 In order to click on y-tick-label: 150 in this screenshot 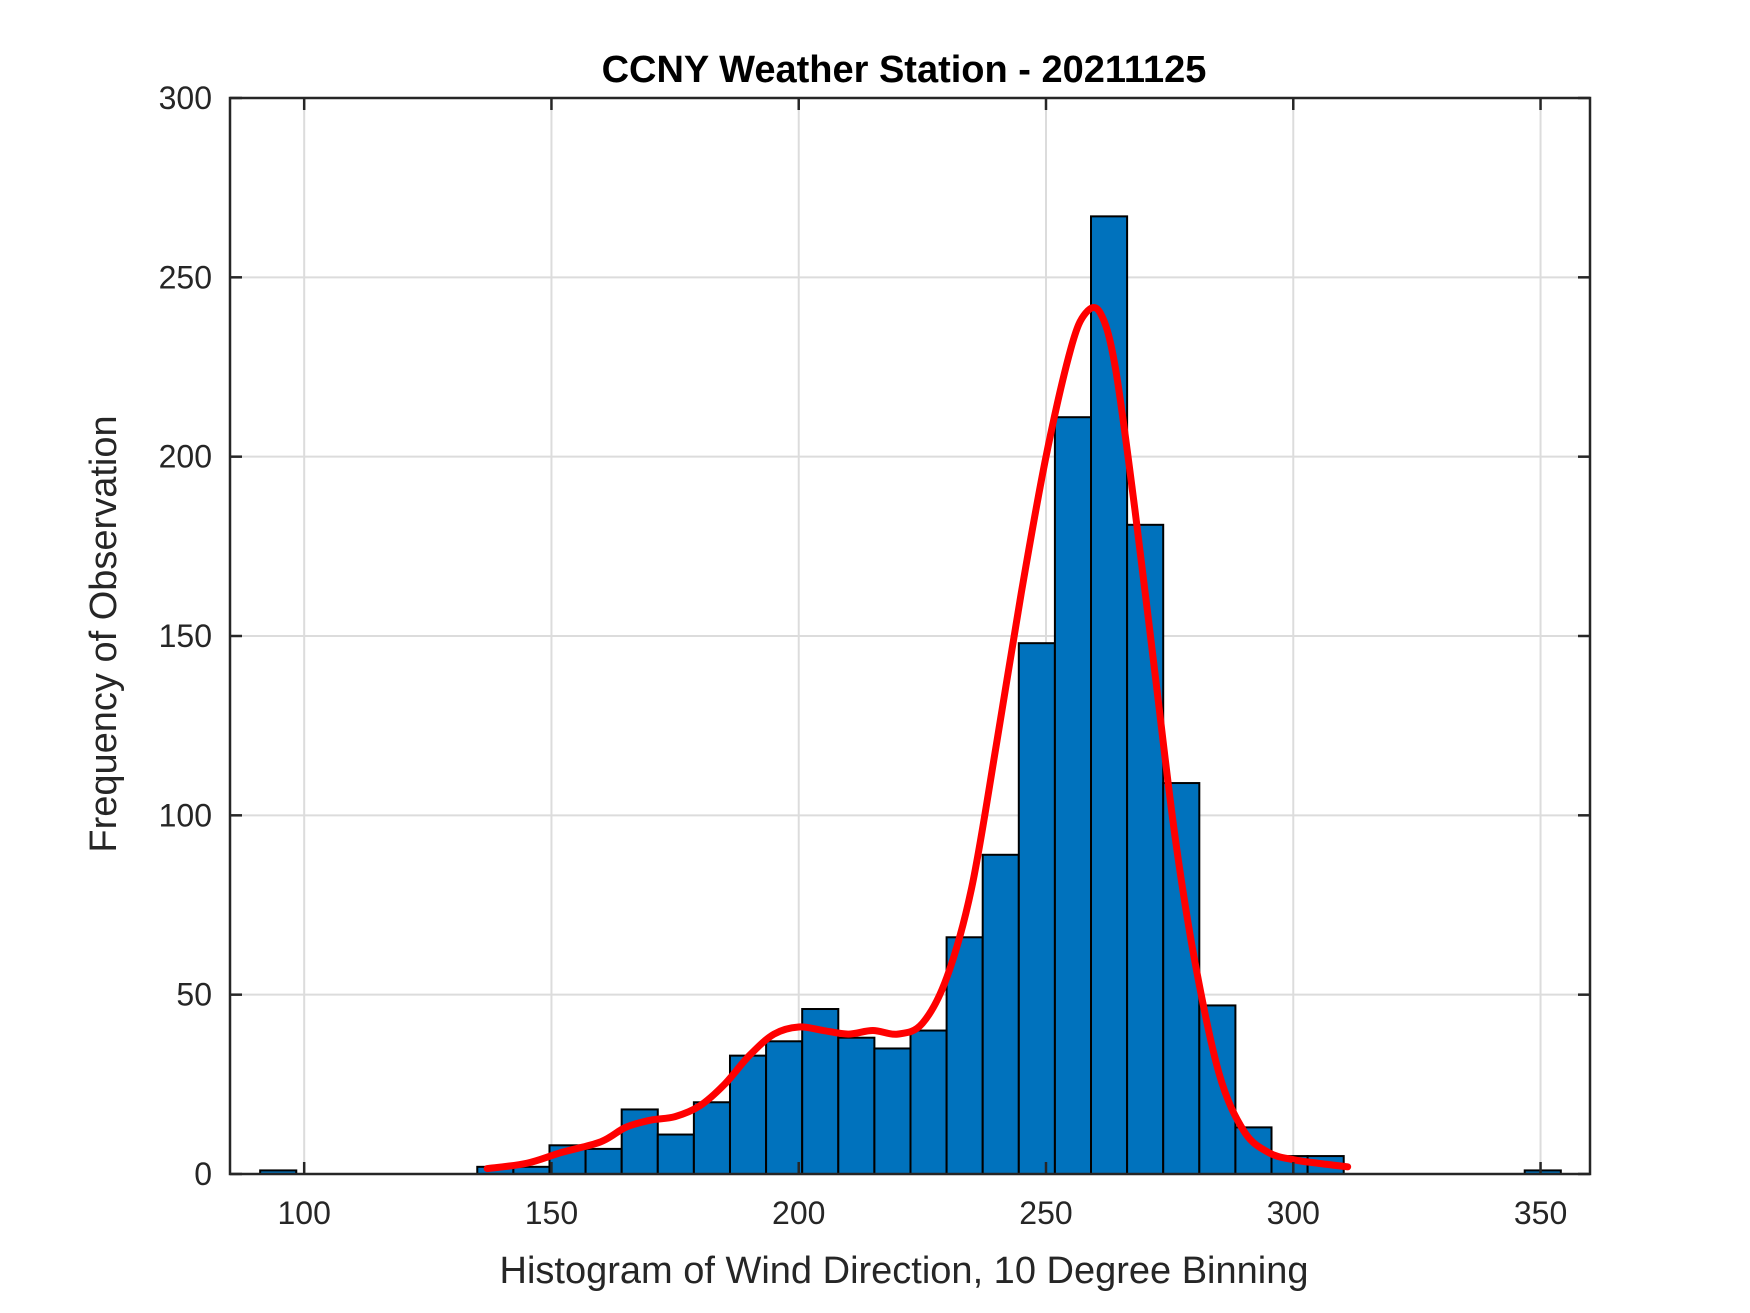, I will do `click(185, 636)`.